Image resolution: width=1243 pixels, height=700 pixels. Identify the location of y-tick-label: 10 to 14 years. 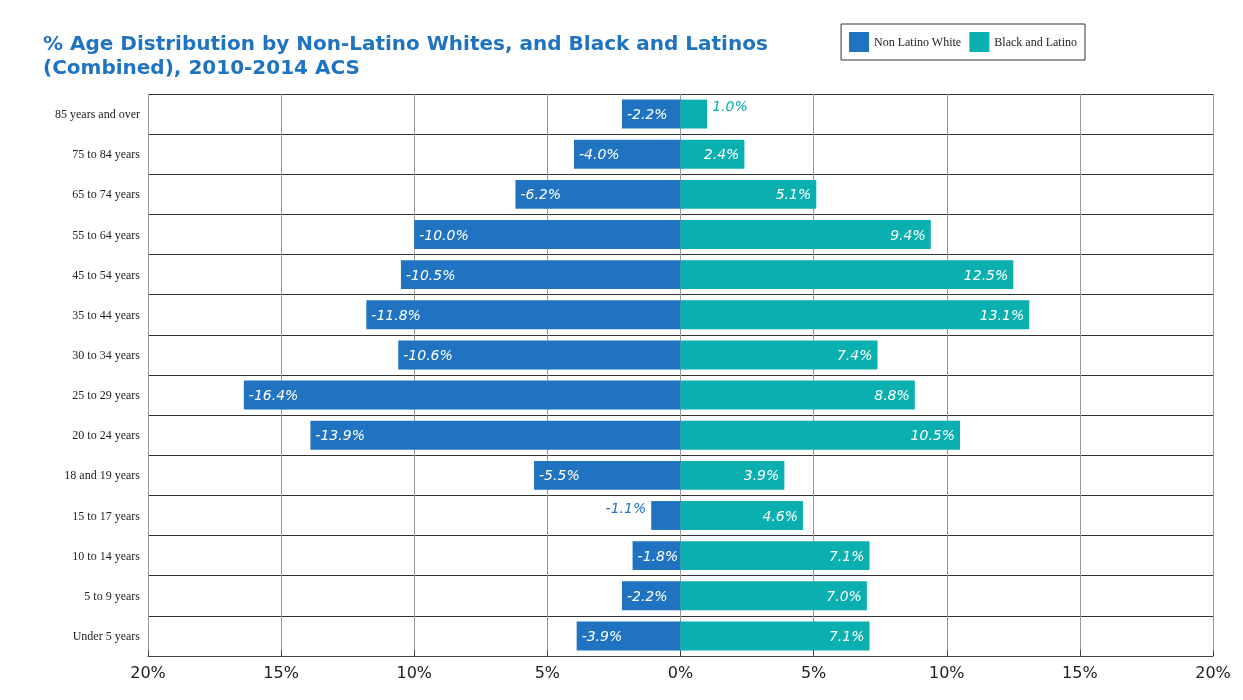
(106, 555).